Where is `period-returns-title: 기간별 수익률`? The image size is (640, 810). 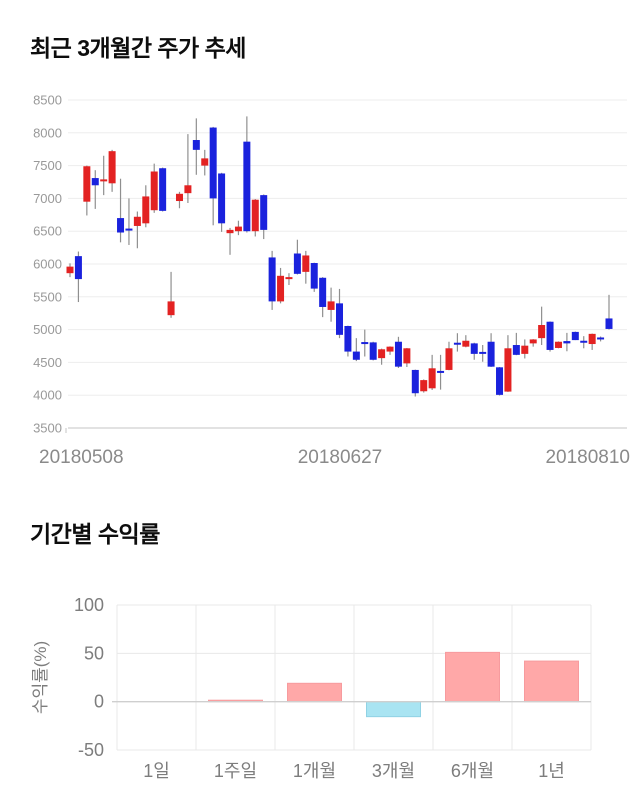 period-returns-title: 기간별 수익률 is located at coordinates (95, 534).